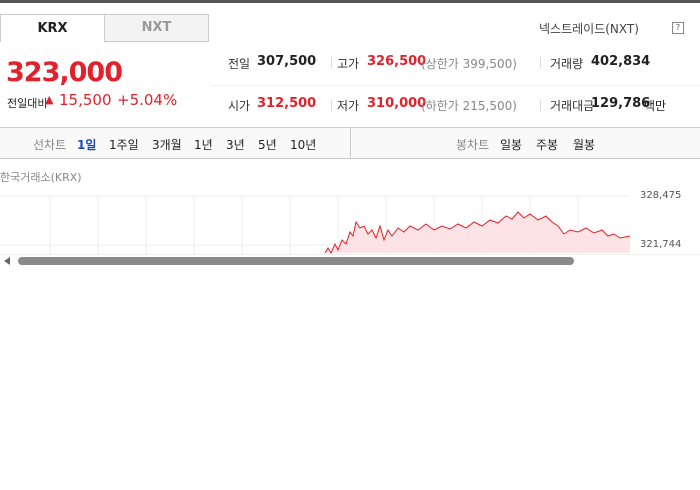 This screenshot has height=490, width=700. What do you see at coordinates (469, 64) in the screenshot?
I see `stat-note: (상한가 399,500)` at bounding box center [469, 64].